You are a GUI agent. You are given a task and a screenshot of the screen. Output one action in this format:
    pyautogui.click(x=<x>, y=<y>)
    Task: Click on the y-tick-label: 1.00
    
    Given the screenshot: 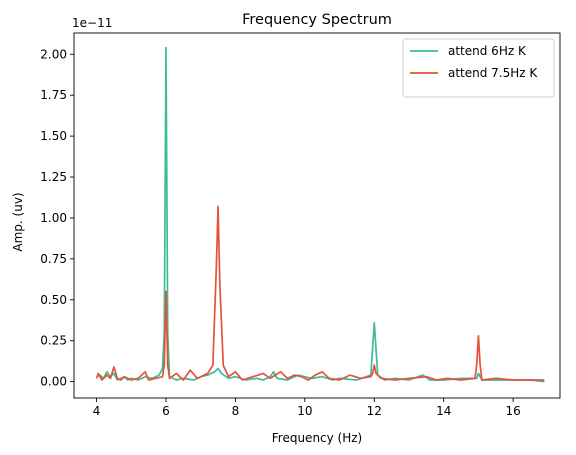 What is the action you would take?
    pyautogui.click(x=53, y=218)
    